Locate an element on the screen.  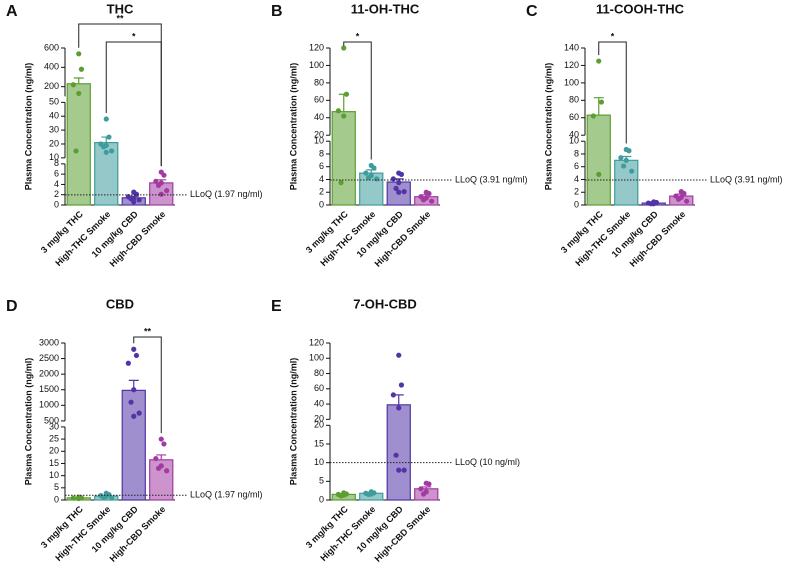
panel-letter: E is located at coordinates (276, 306).